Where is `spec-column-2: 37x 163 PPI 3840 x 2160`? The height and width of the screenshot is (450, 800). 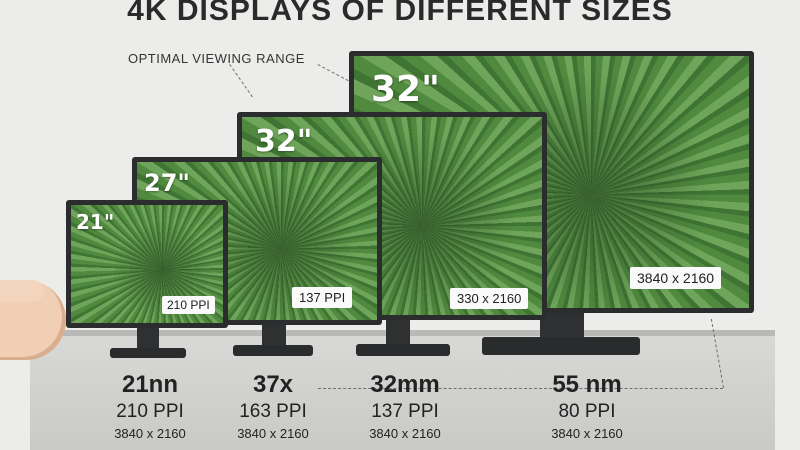 spec-column-2: 37x 163 PPI 3840 x 2160 is located at coordinates (273, 407).